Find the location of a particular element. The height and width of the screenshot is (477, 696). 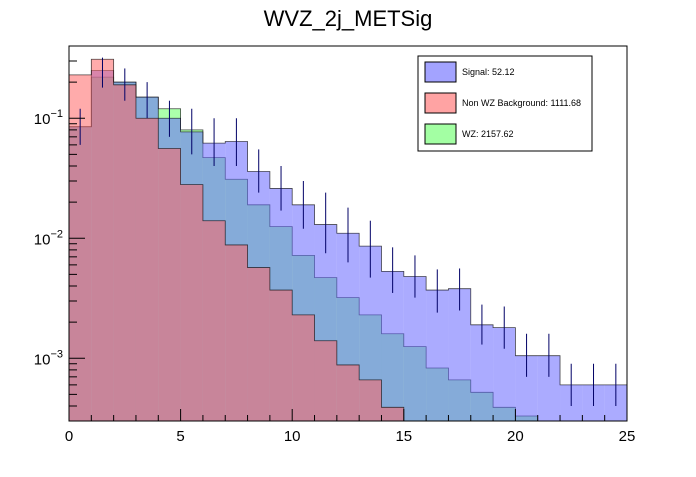

x-tick-label: 25 is located at coordinates (627, 436).